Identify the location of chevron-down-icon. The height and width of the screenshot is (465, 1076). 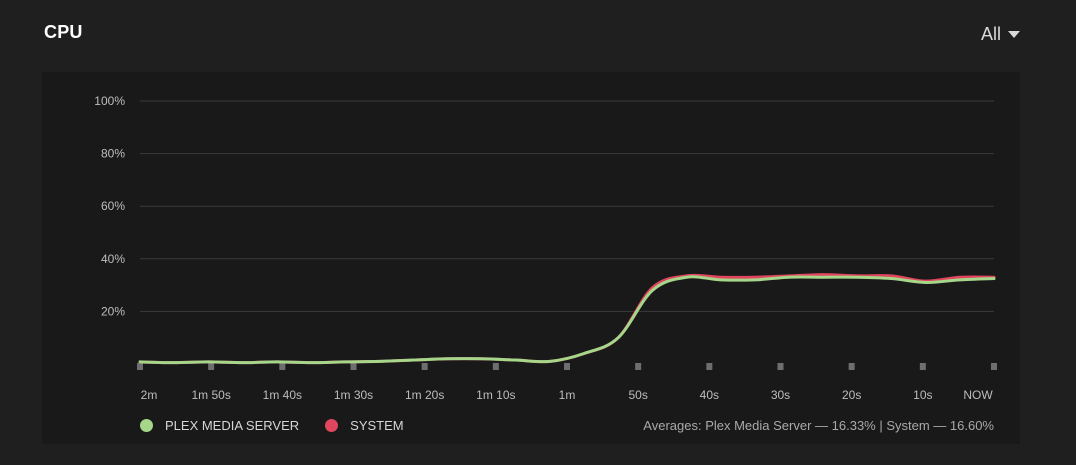
(1014, 34).